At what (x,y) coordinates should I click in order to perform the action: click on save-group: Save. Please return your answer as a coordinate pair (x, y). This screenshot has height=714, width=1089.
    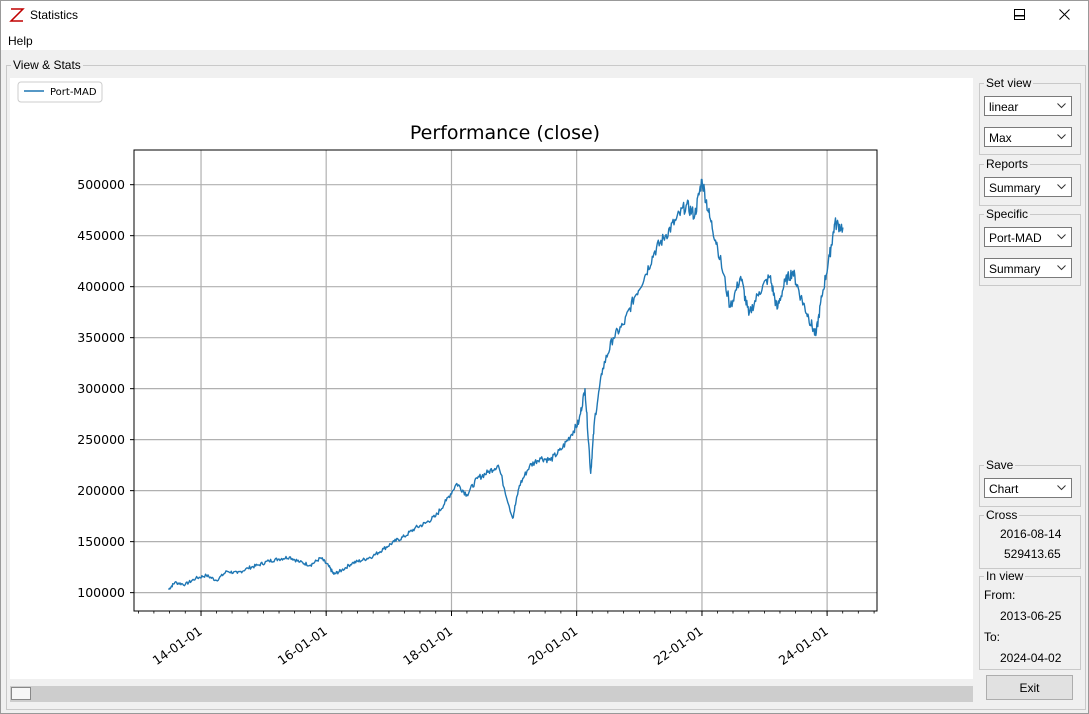
    Looking at the image, I should click on (1030, 482).